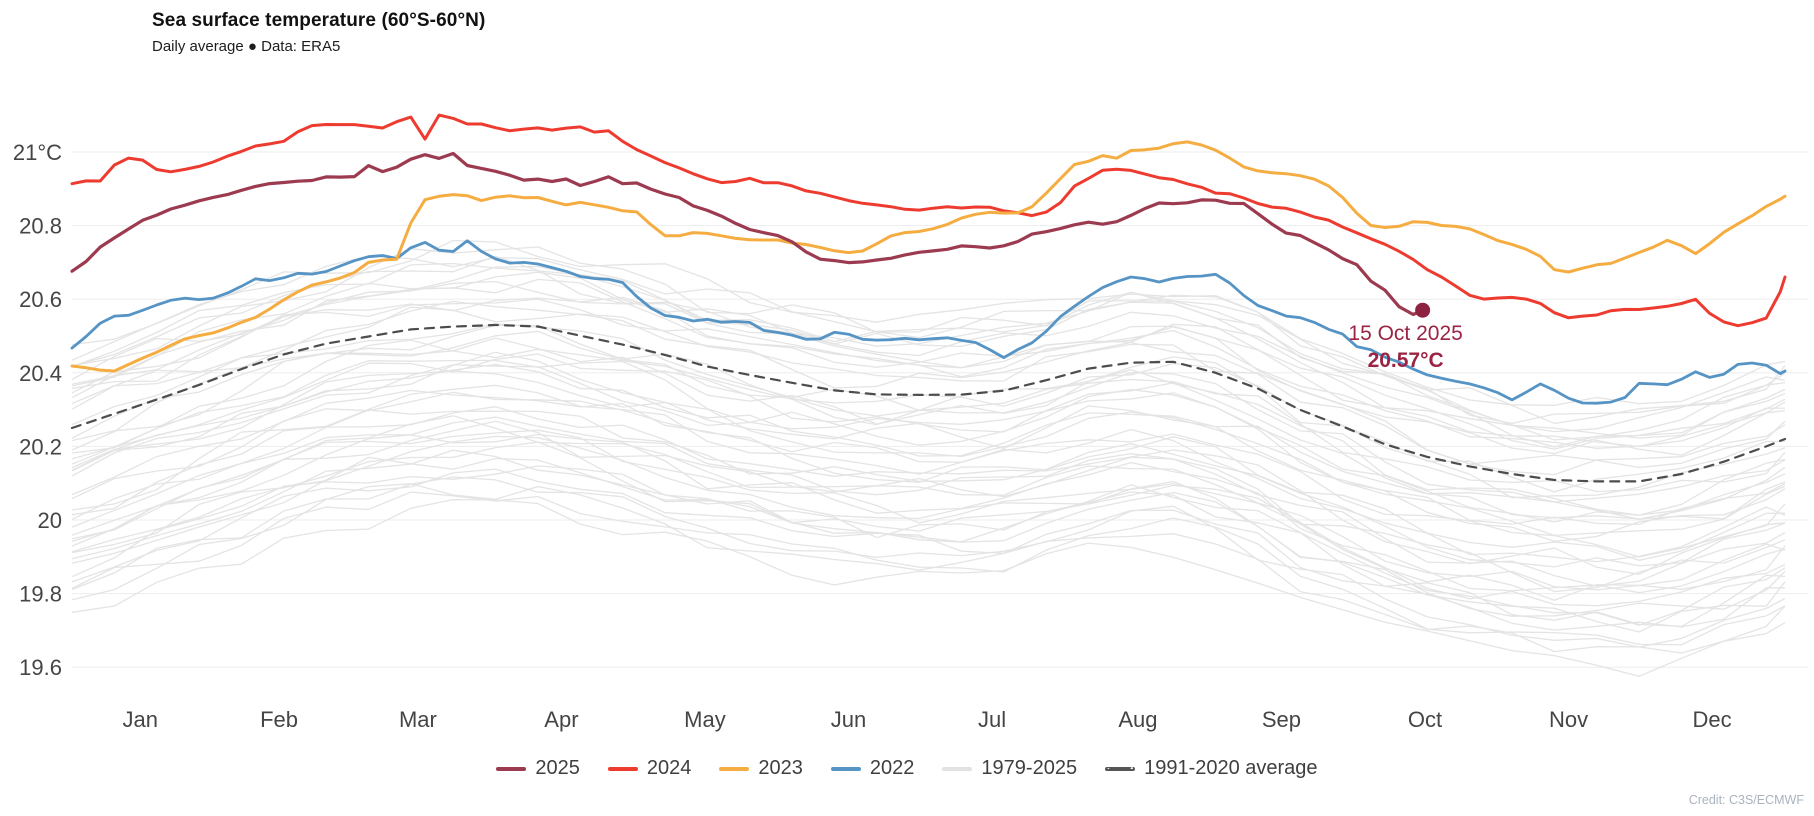 This screenshot has width=1814, height=816. Describe the element at coordinates (669, 768) in the screenshot. I see `legend-label-2024: 2024` at that location.